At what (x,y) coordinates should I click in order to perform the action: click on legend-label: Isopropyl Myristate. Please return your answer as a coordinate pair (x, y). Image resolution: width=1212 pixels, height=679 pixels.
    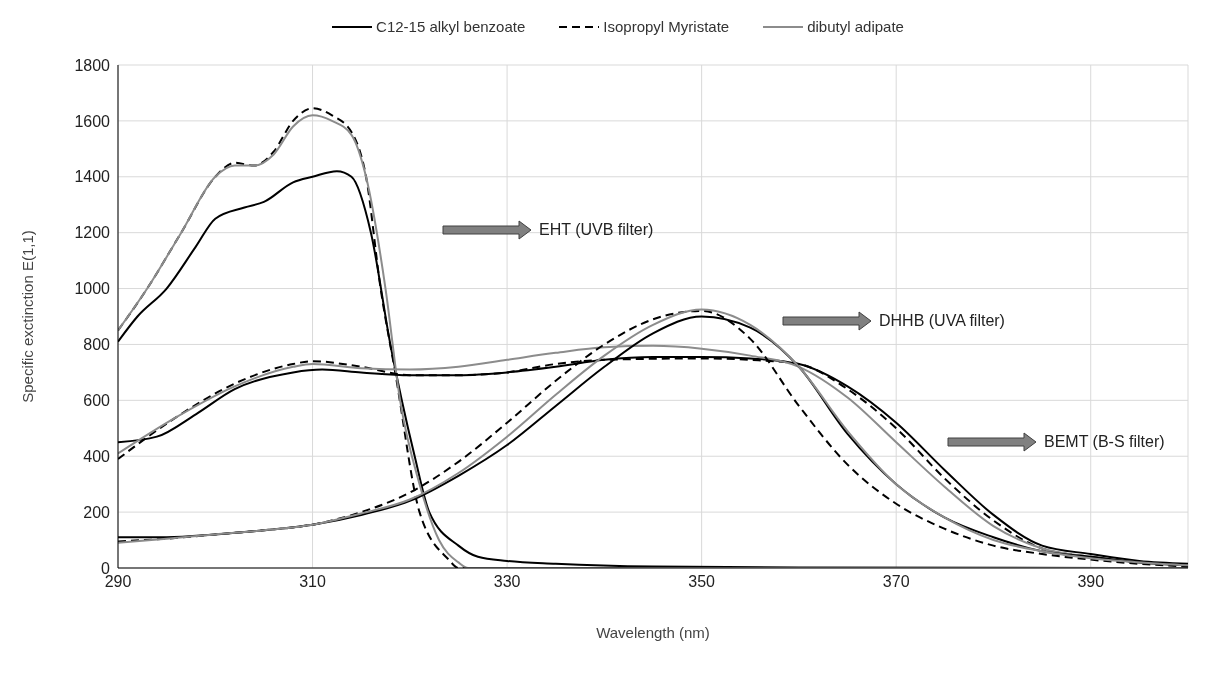
    Looking at the image, I should click on (666, 26).